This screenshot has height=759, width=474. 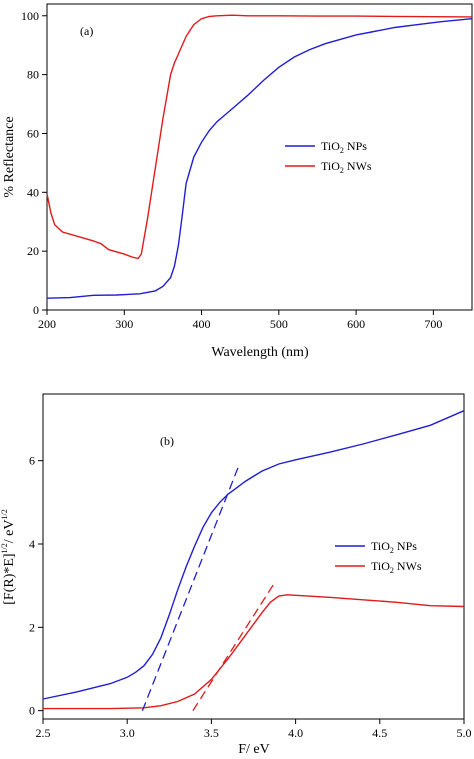 What do you see at coordinates (379, 733) in the screenshot?
I see `x-tick-label: 4.5` at bounding box center [379, 733].